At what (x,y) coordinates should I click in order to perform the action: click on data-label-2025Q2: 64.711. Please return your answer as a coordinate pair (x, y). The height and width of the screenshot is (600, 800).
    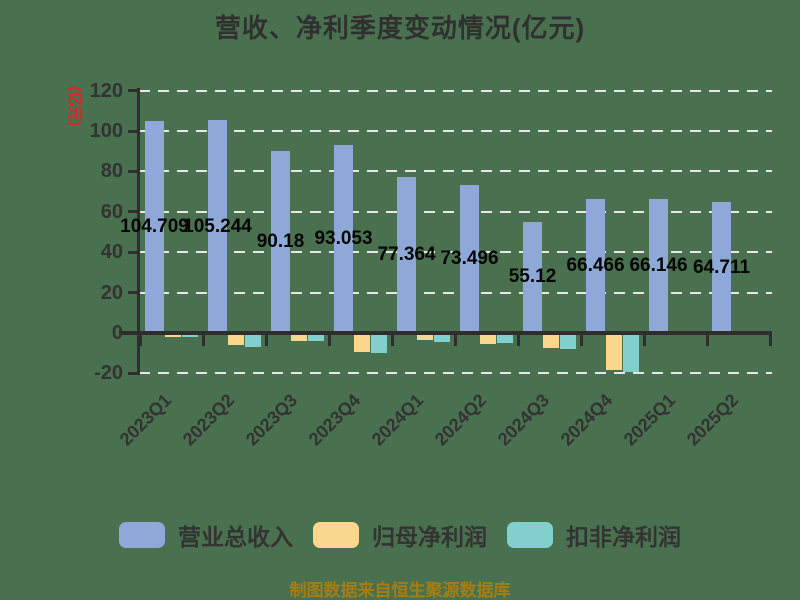
    Looking at the image, I should click on (721, 267).